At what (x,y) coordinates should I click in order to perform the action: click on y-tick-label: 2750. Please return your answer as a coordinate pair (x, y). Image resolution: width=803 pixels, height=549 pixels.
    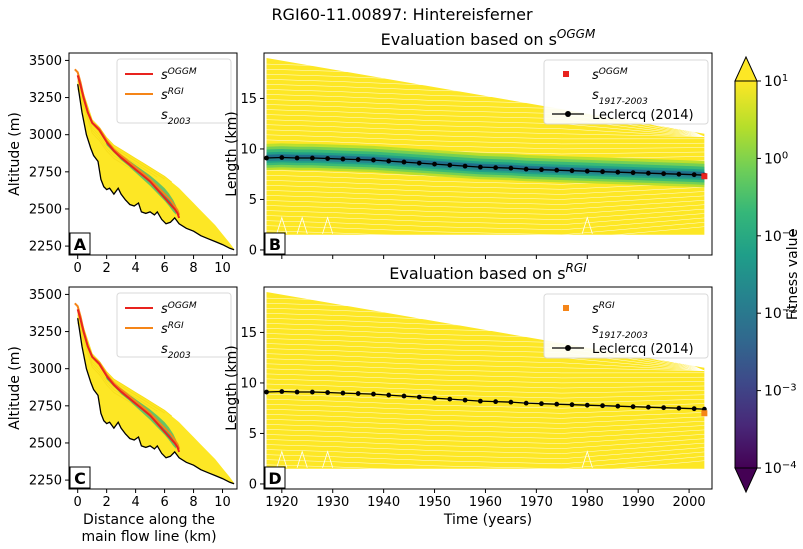
    Looking at the image, I should click on (45, 172).